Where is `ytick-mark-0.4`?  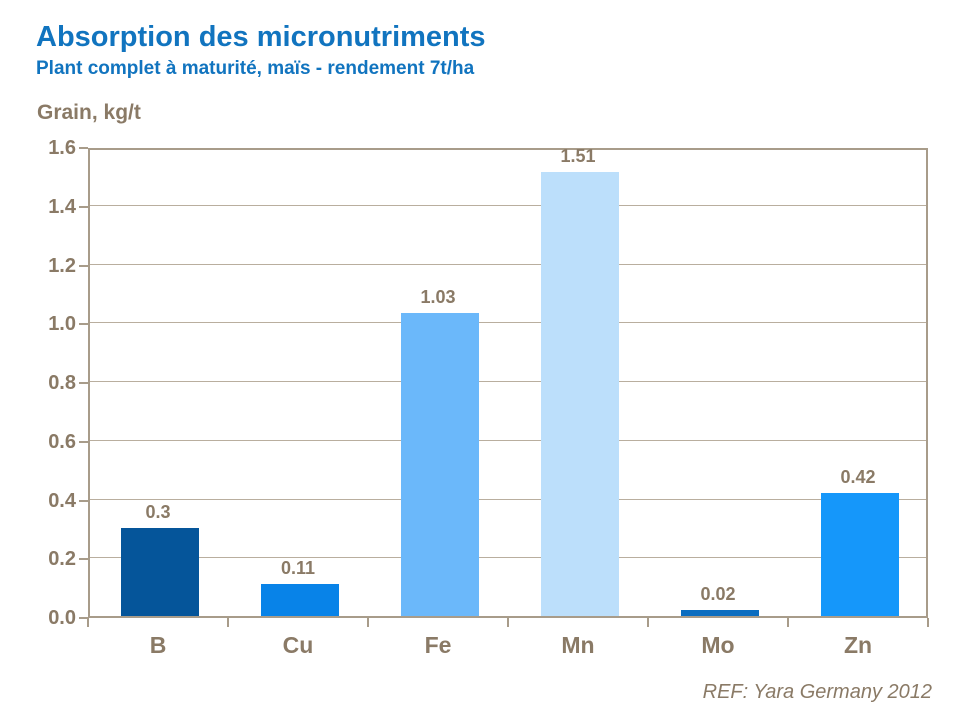 ytick-mark-0.4 is located at coordinates (83, 500).